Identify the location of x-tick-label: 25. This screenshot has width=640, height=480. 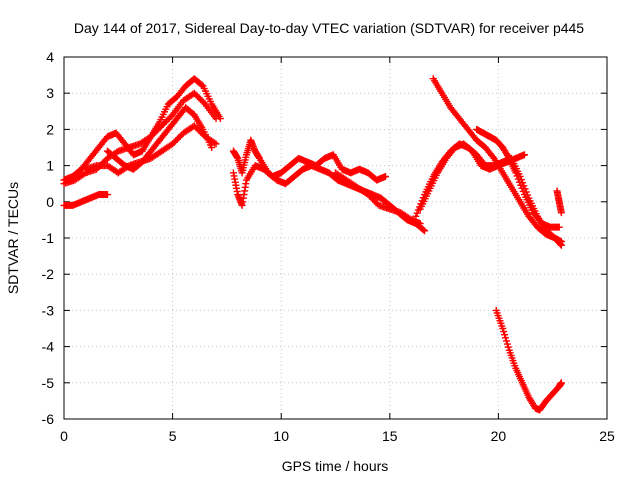
(607, 436).